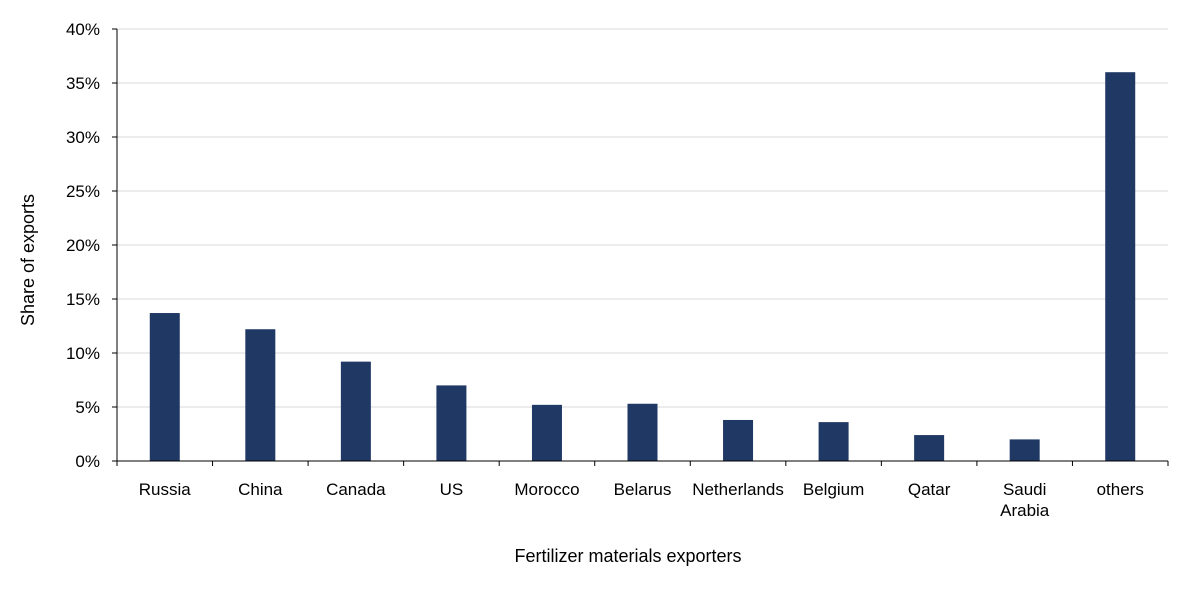 The height and width of the screenshot is (592, 1200). I want to click on y-tick-label: 30%, so click(83, 137).